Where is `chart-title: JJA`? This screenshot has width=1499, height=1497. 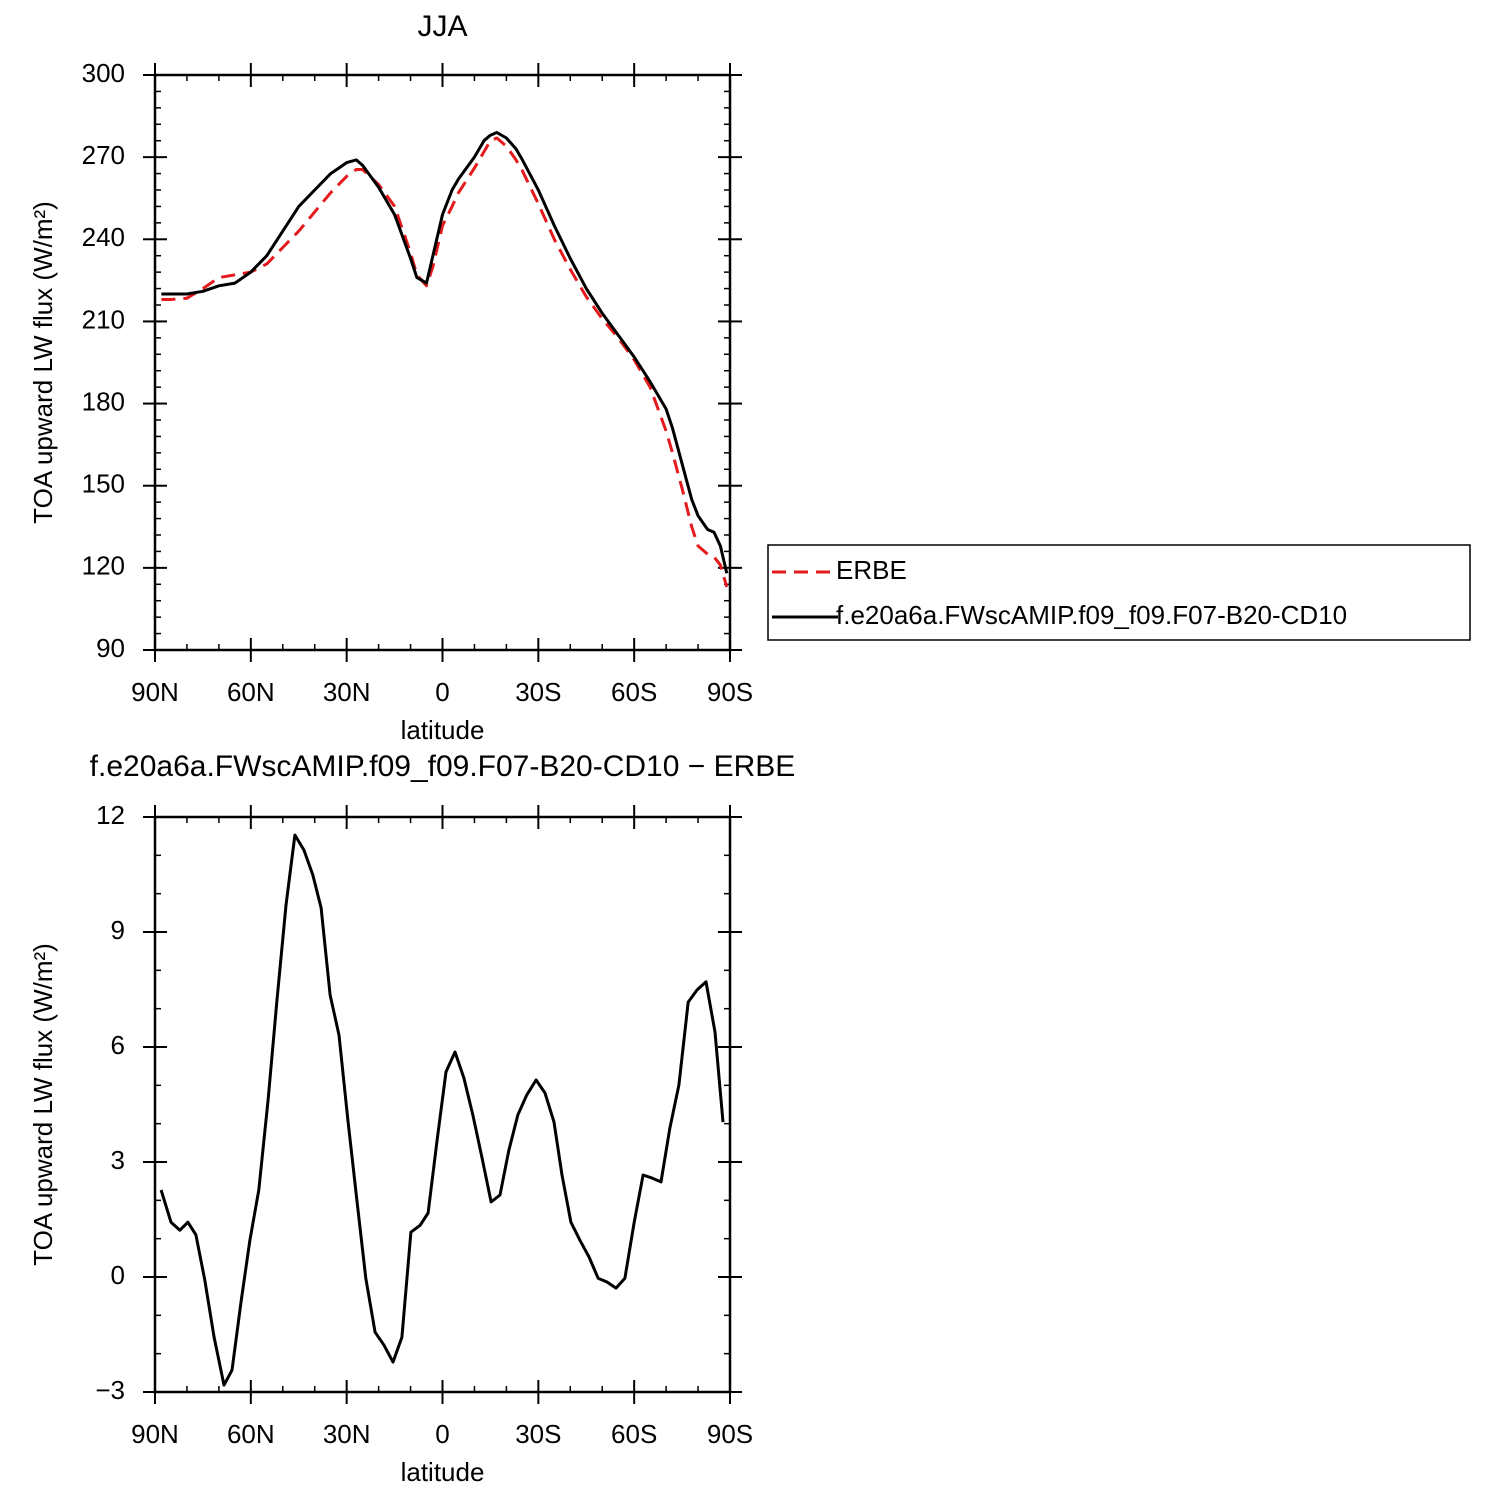
chart-title: JJA is located at coordinates (442, 26).